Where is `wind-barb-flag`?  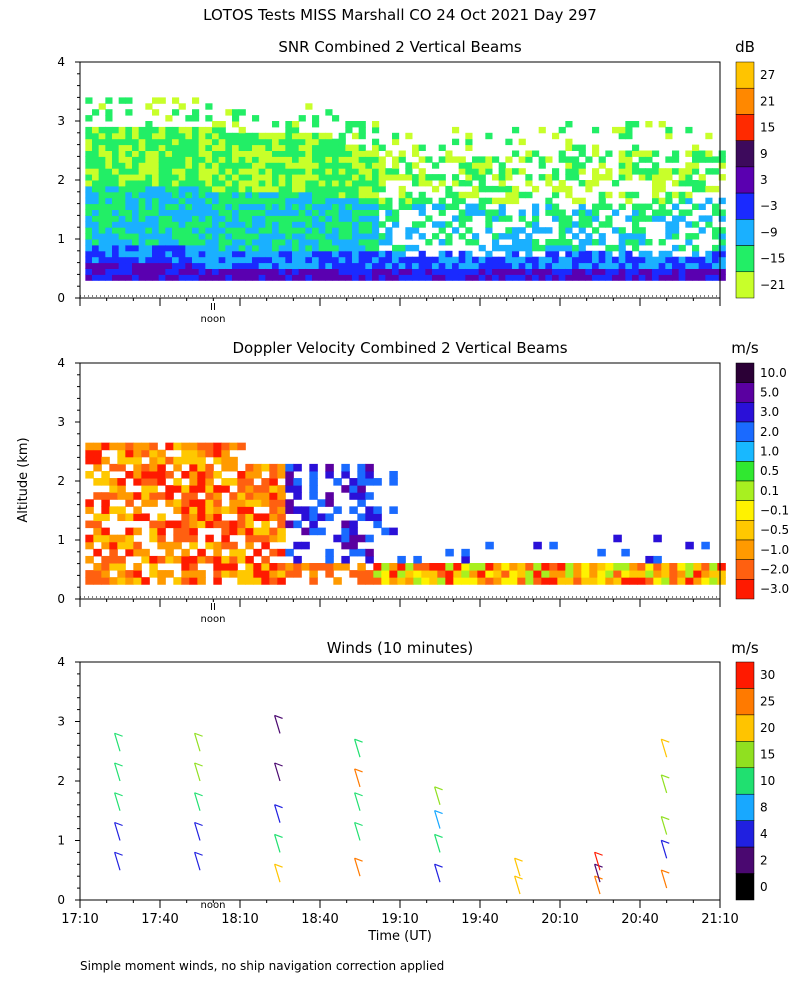 wind-barb-flag is located at coordinates (278, 865).